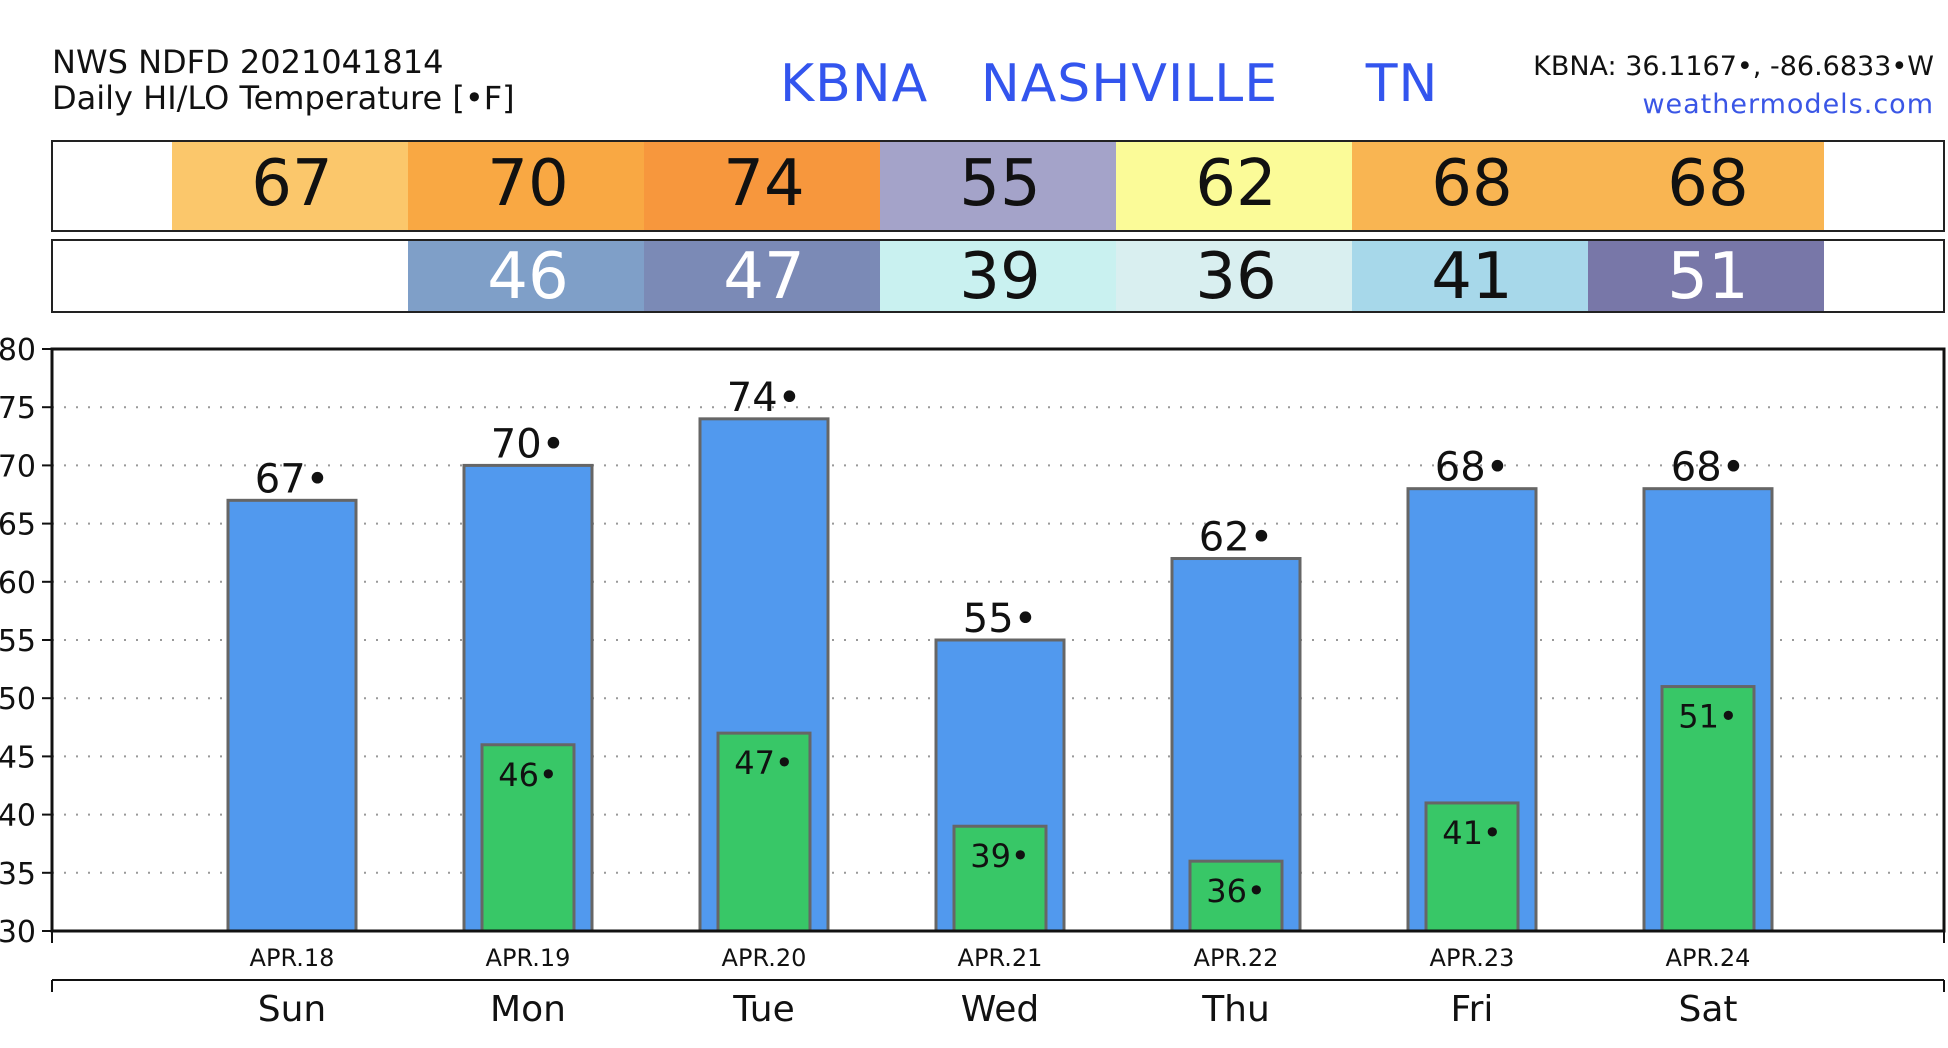 The image size is (1948, 1048). I want to click on day-label: Fri, so click(1472, 1009).